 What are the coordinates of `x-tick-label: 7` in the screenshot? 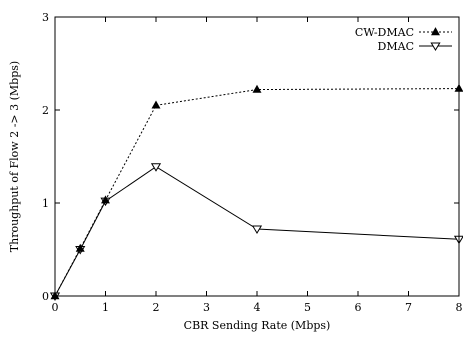 It's located at (408, 307).